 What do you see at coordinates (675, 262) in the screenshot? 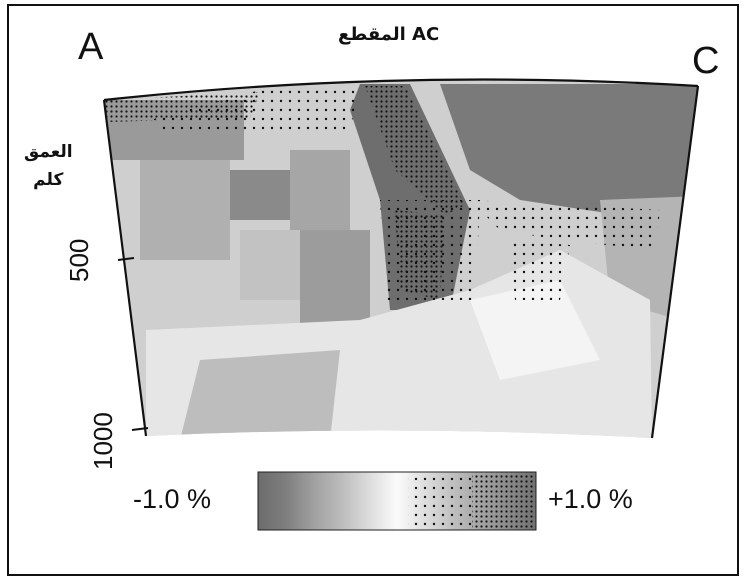
I see `right-edge` at bounding box center [675, 262].